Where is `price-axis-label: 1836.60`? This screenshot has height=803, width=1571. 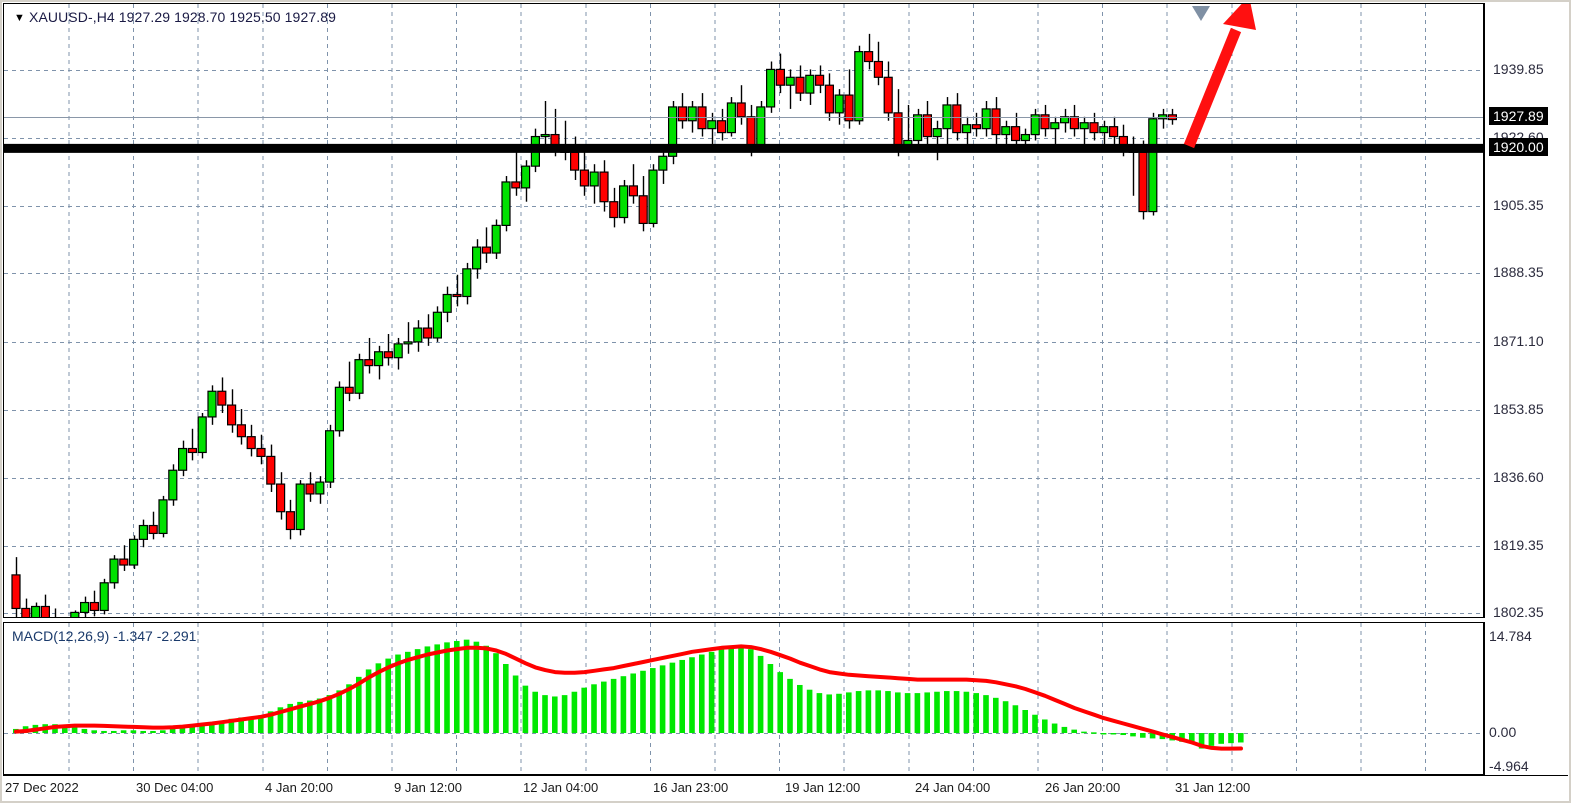
price-axis-label: 1836.60 is located at coordinates (1518, 476).